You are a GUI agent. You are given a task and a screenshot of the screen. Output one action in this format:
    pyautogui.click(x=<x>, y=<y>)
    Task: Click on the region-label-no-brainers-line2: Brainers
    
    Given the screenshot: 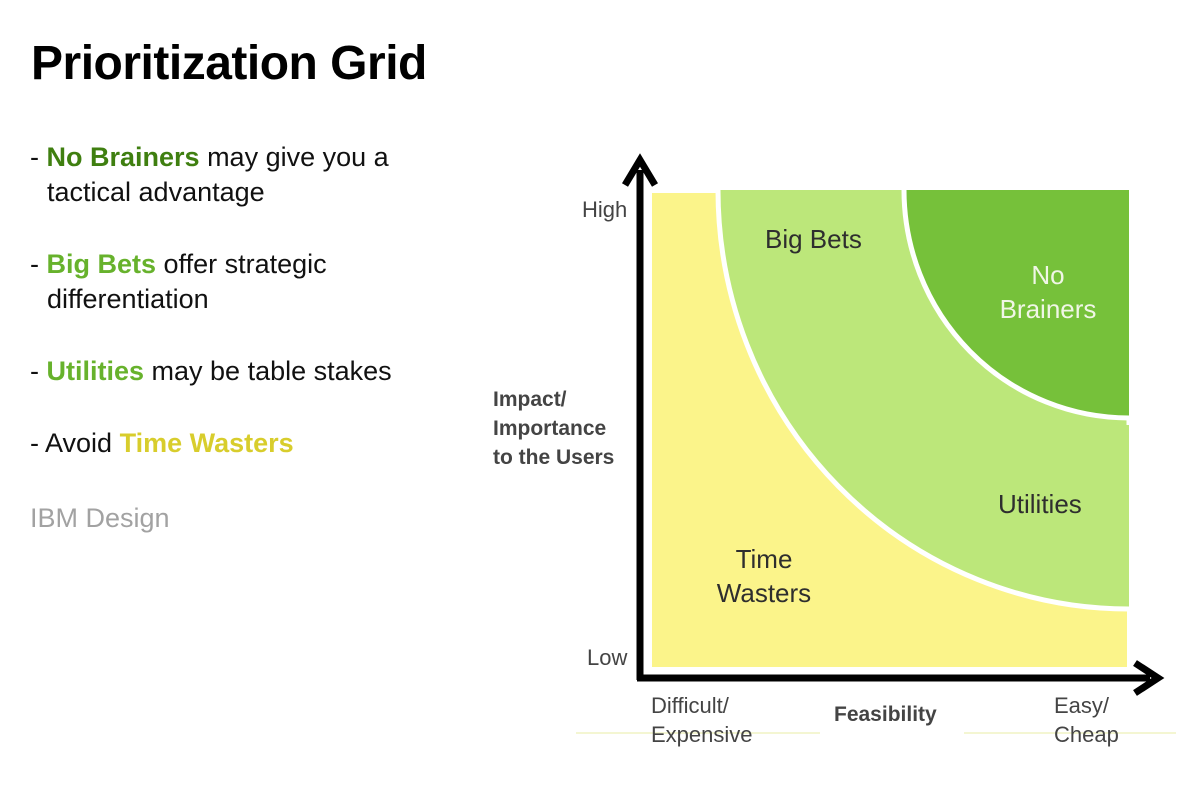 What is the action you would take?
    pyautogui.click(x=1048, y=309)
    